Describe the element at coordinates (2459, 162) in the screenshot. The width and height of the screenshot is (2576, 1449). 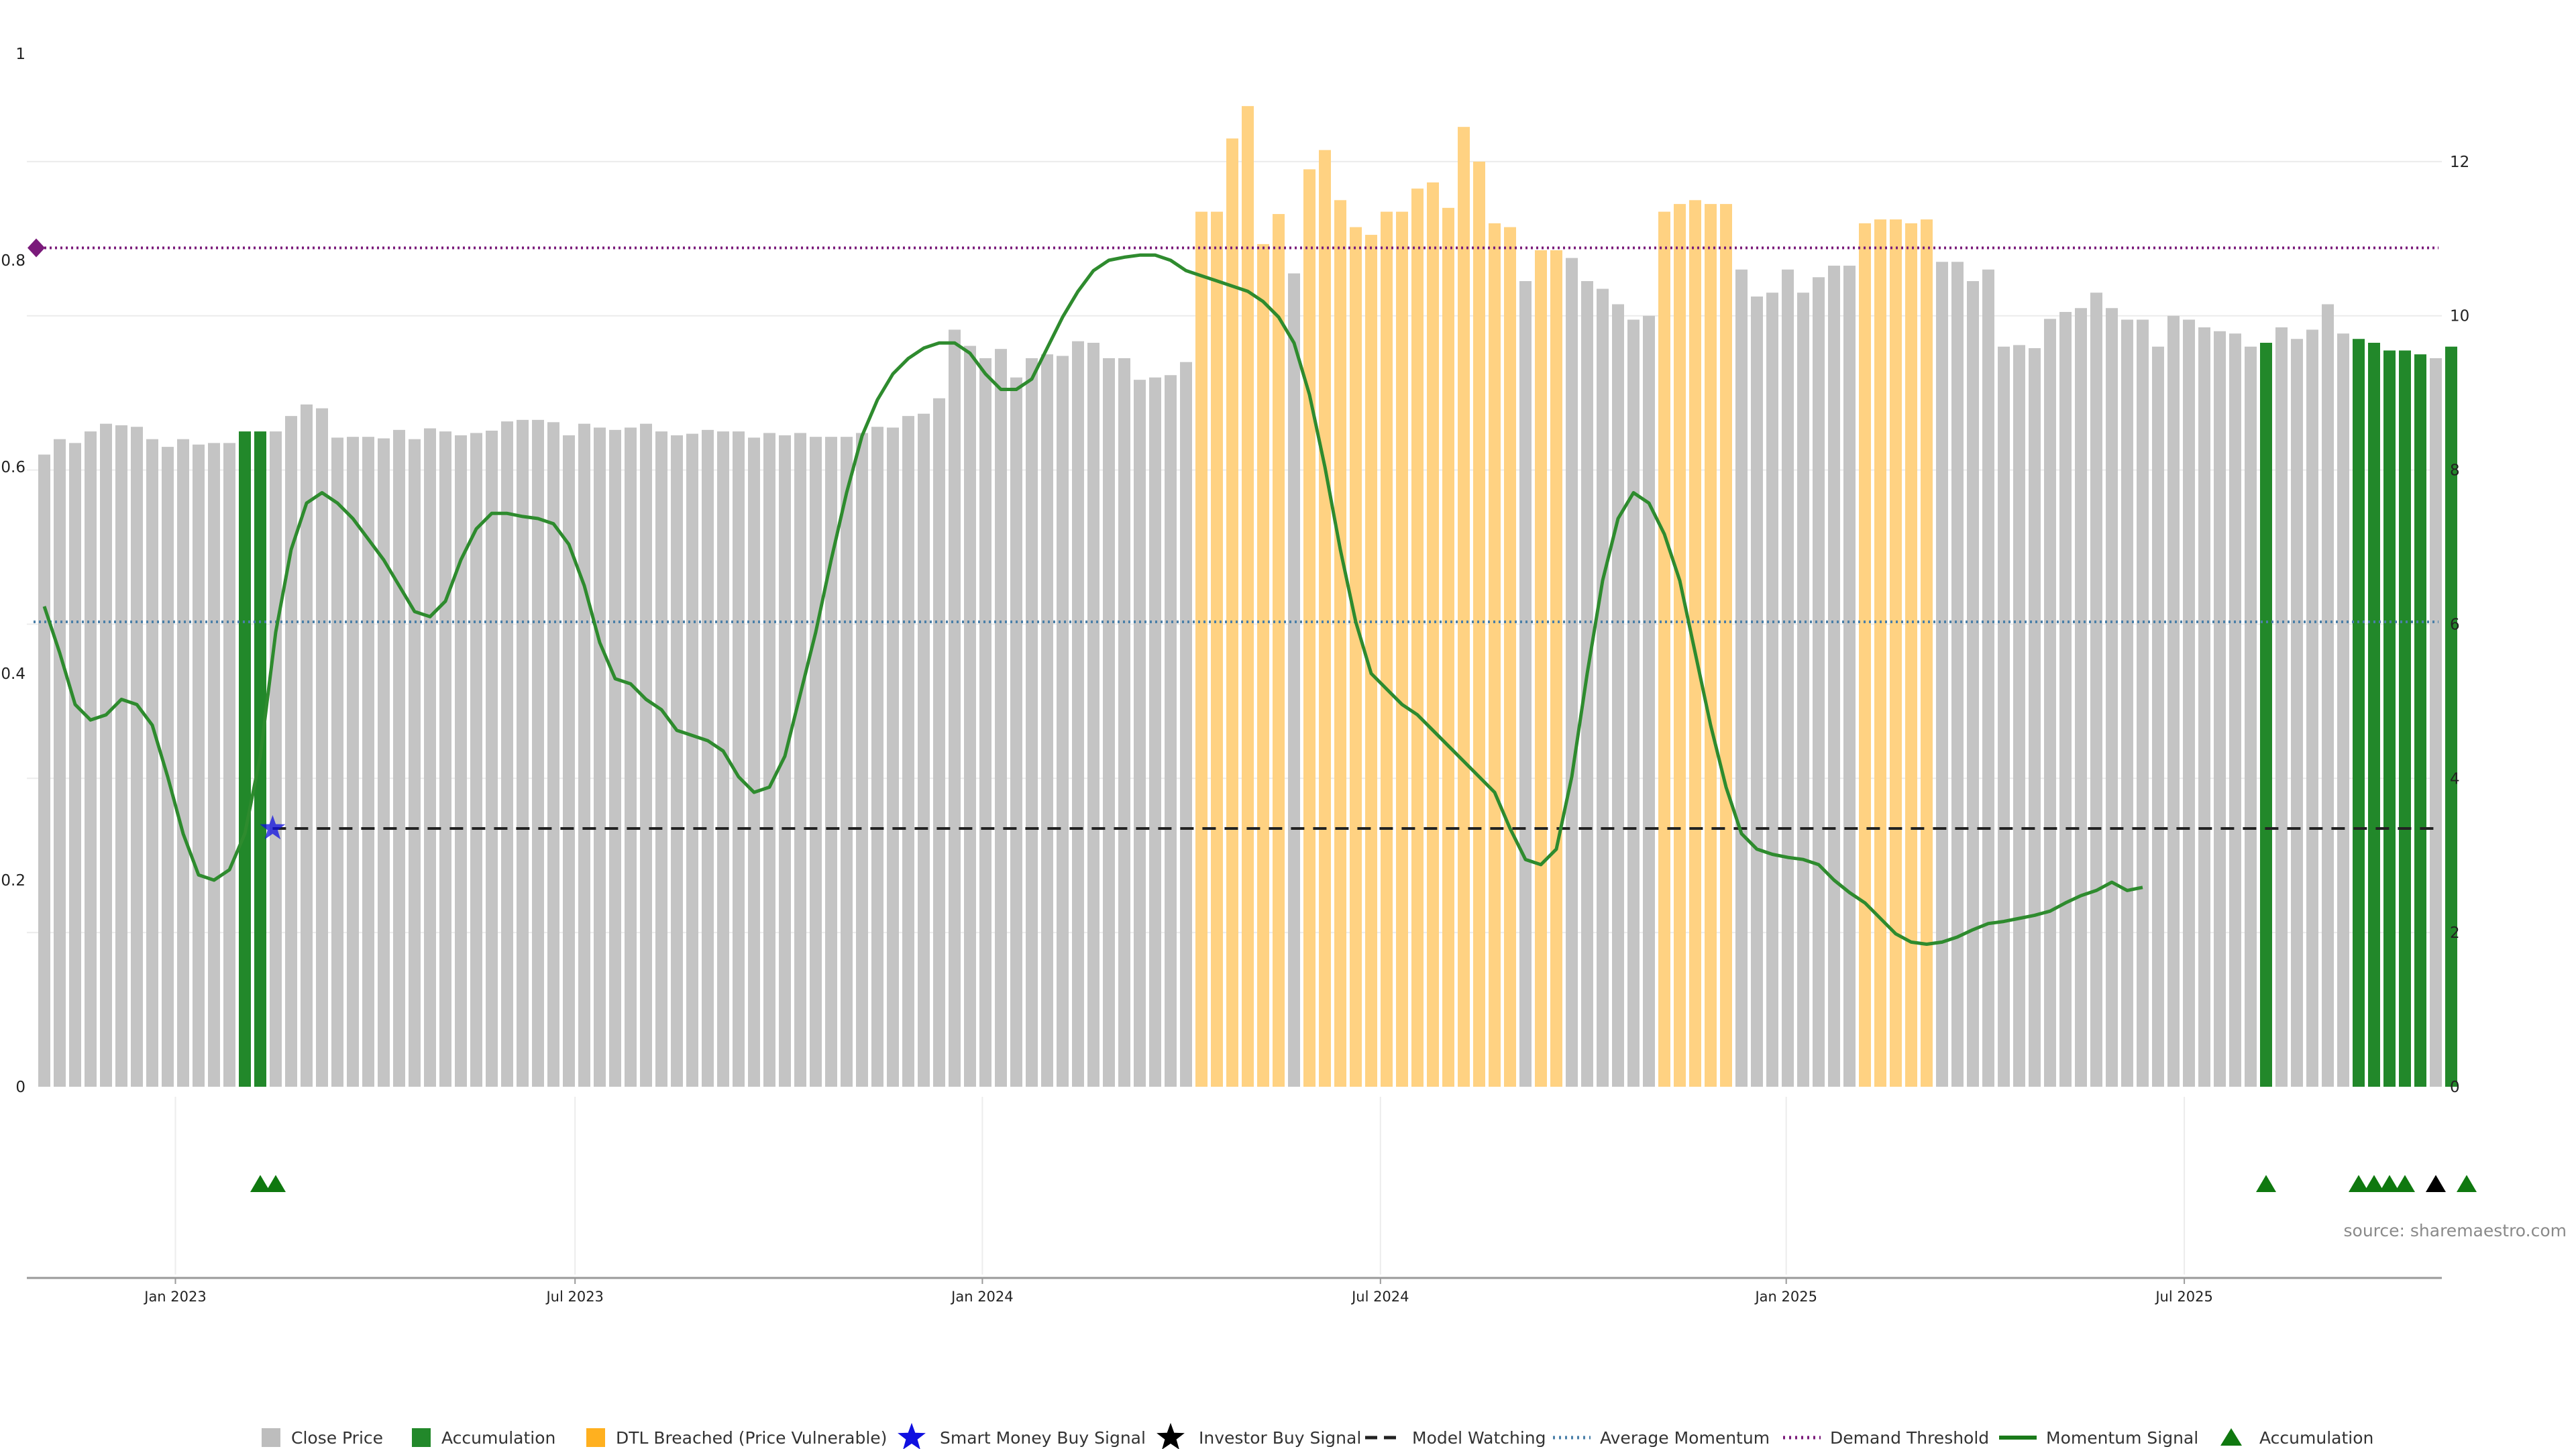
I see `y-right-tick-label: 12` at that location.